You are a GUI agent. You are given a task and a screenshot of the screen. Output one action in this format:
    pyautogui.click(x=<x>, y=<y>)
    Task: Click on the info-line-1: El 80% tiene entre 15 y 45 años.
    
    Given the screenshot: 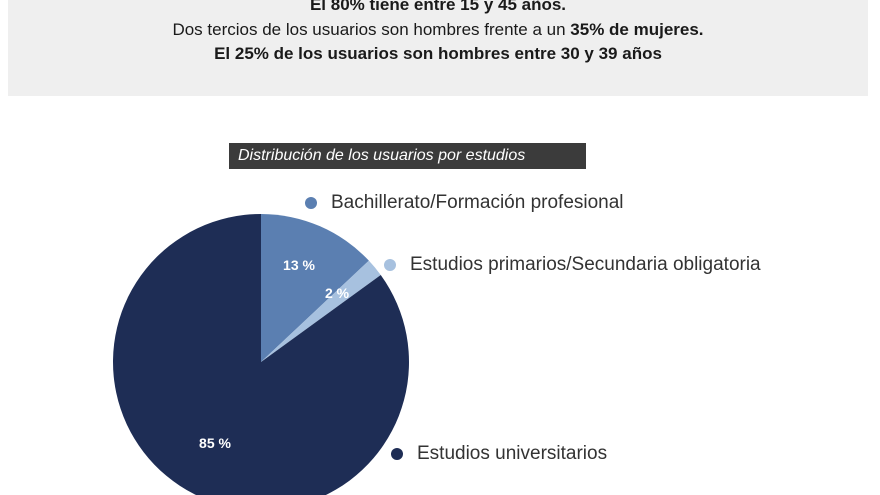 What is the action you would take?
    pyautogui.click(x=438, y=7)
    